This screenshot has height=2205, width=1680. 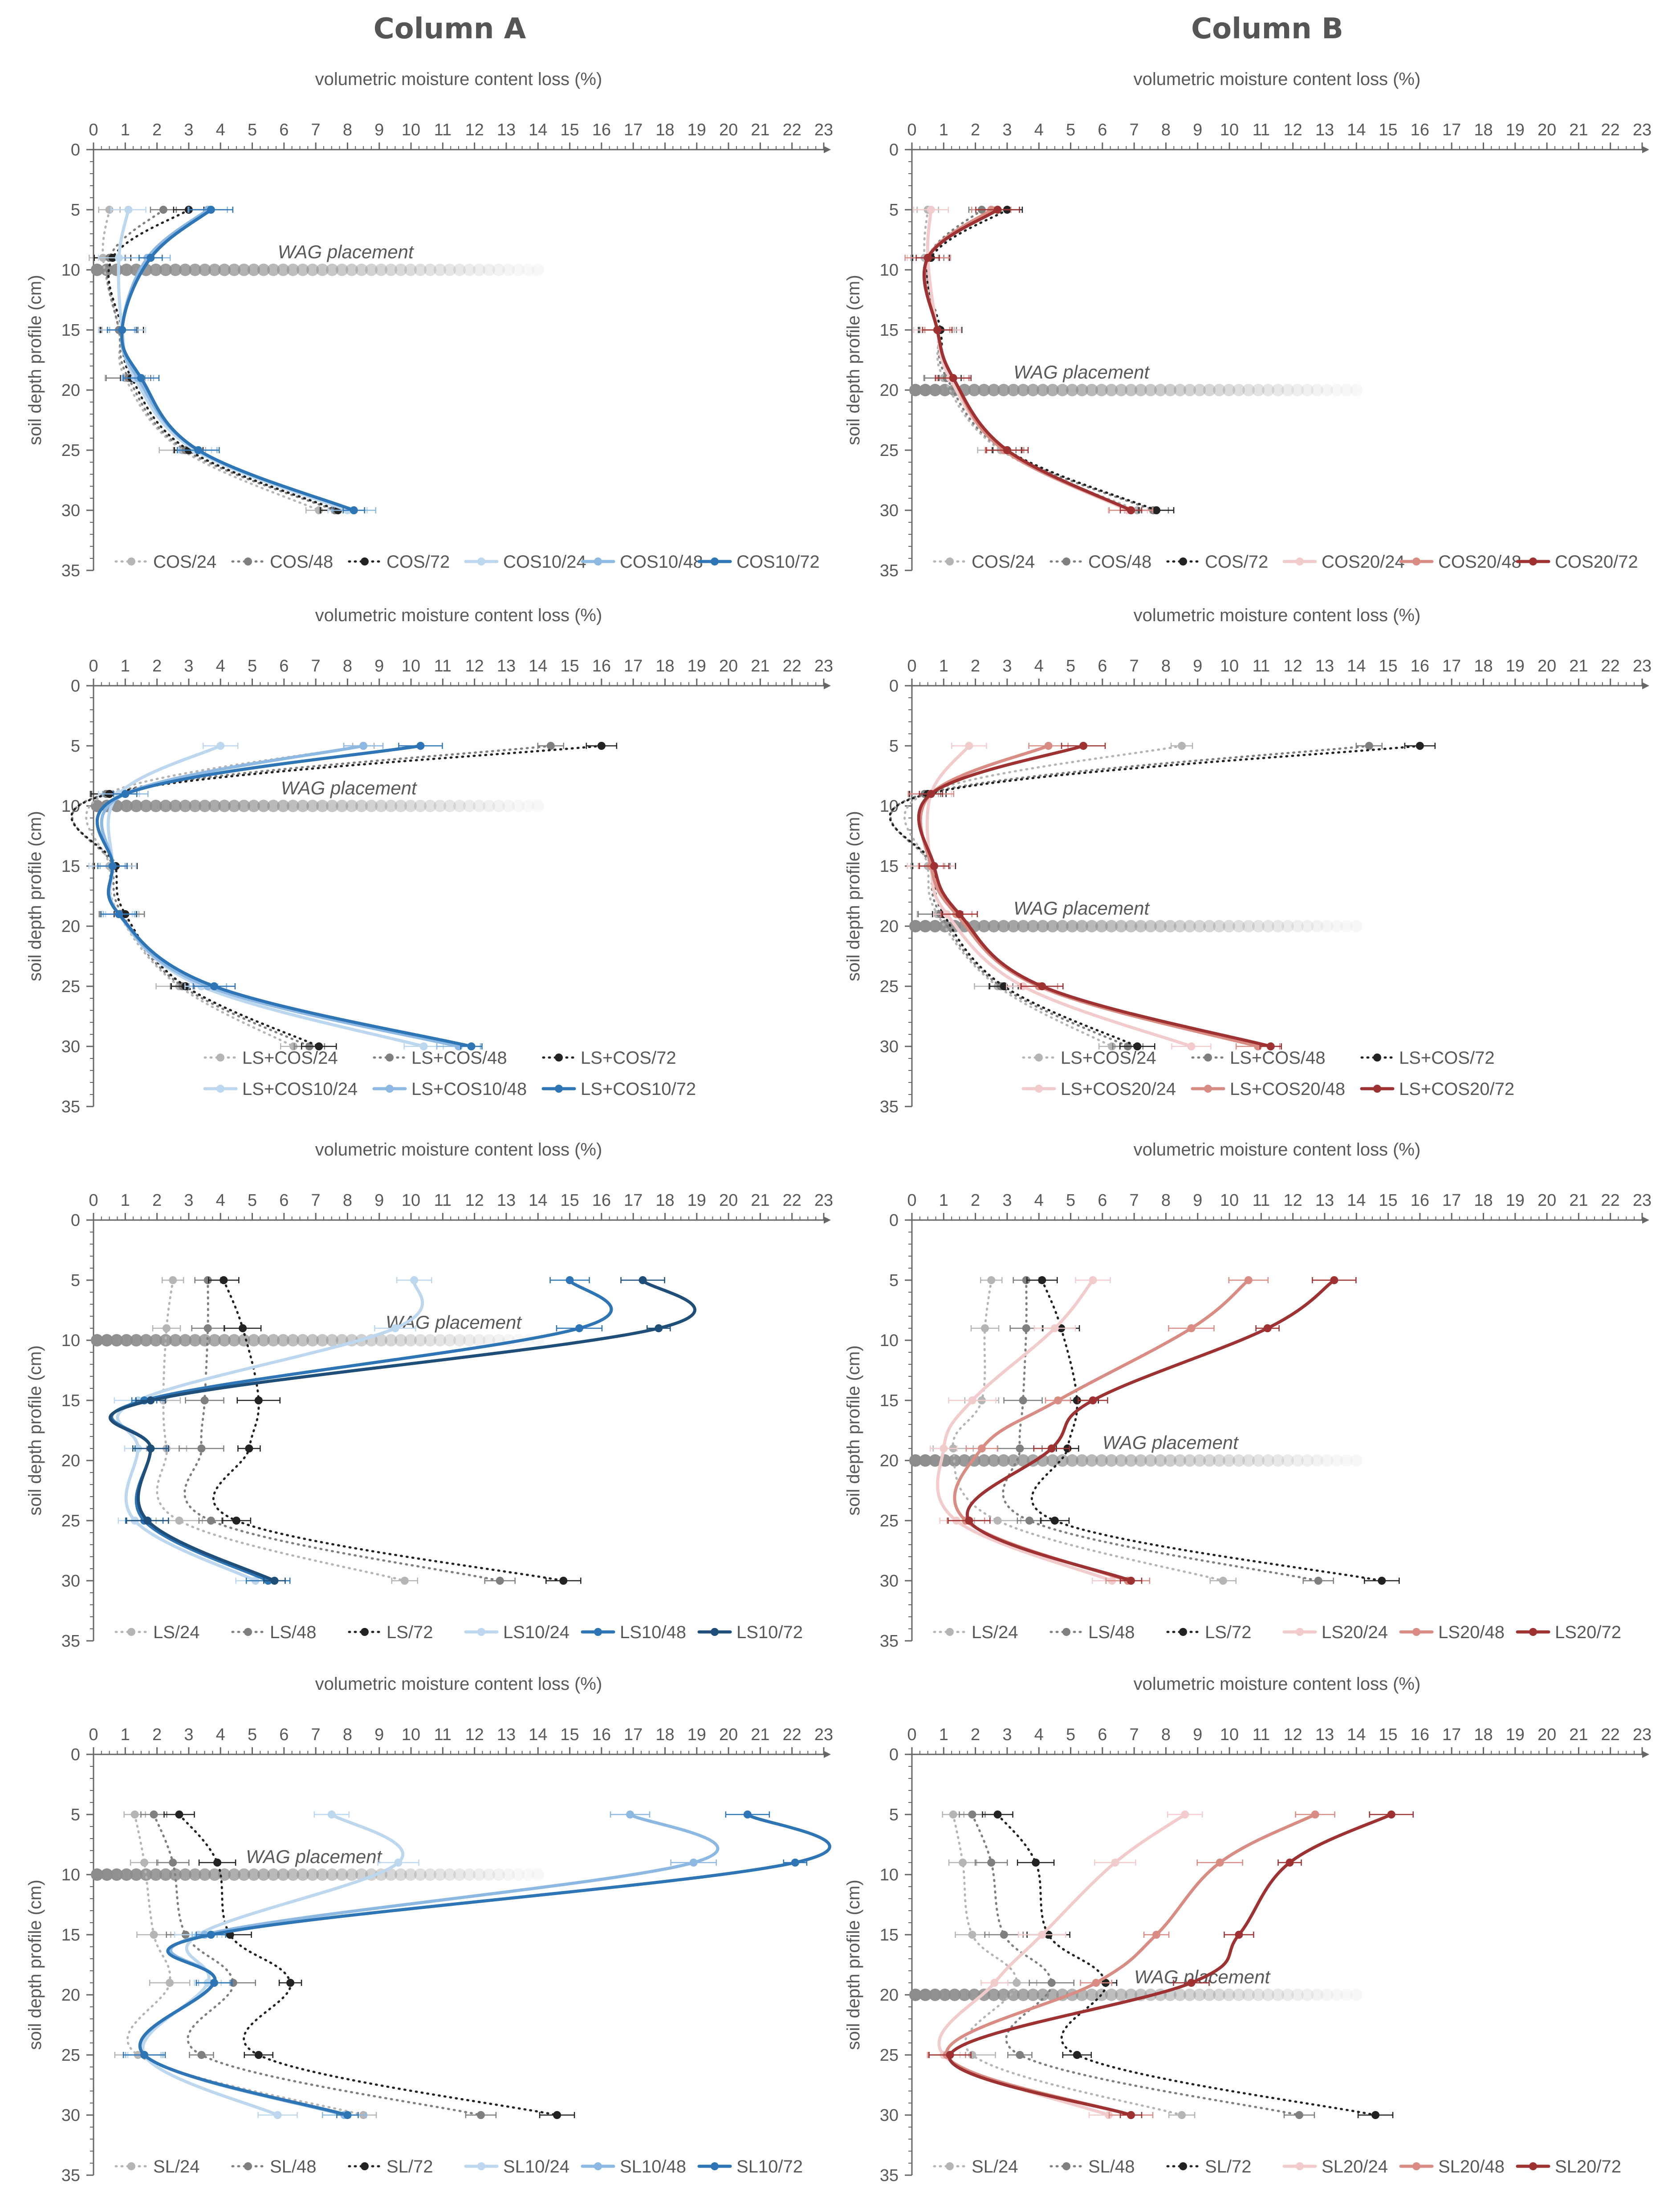 What do you see at coordinates (1197, 1200) in the screenshot?
I see `x-tick-label: 9` at bounding box center [1197, 1200].